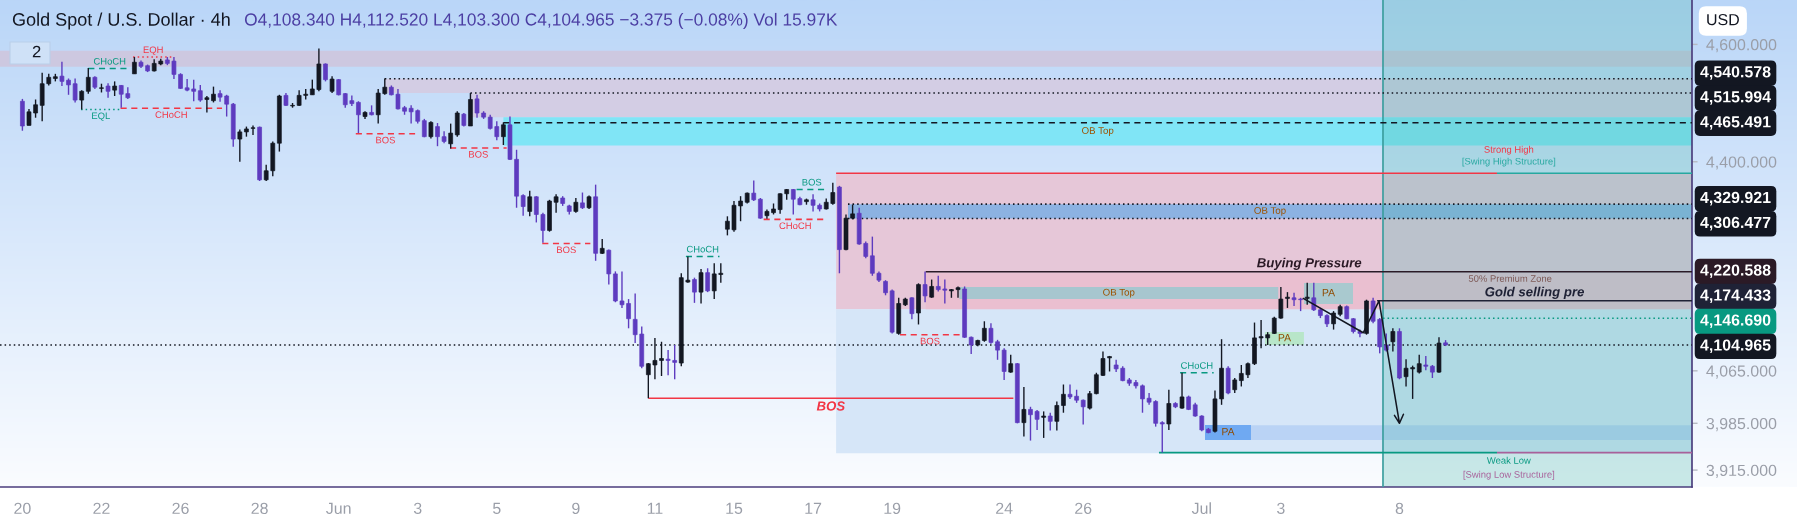 The width and height of the screenshot is (1797, 527). I want to click on x-tick-label: 8, so click(1399, 508).